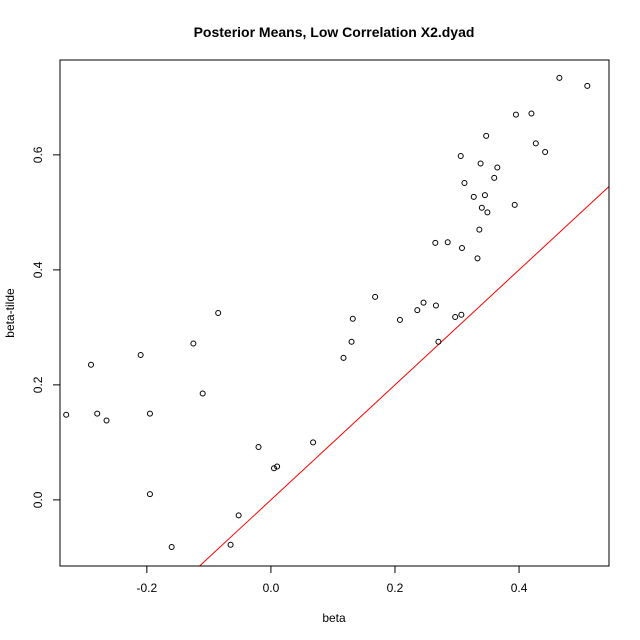  Describe the element at coordinates (332, 580) in the screenshot. I see `x-axis: -0.2 0.0 0.2 0.4` at that location.